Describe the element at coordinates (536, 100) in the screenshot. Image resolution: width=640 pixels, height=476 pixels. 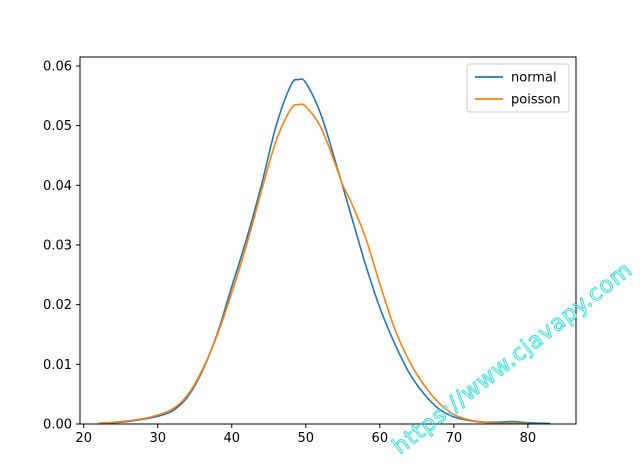
I see `legend-label-poisson: poisson` at that location.